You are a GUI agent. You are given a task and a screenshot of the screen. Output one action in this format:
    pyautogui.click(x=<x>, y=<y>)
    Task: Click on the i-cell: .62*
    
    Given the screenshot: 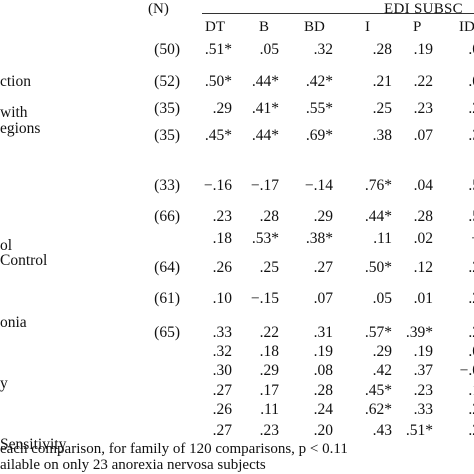 What is the action you would take?
    pyautogui.click(x=378, y=409)
    